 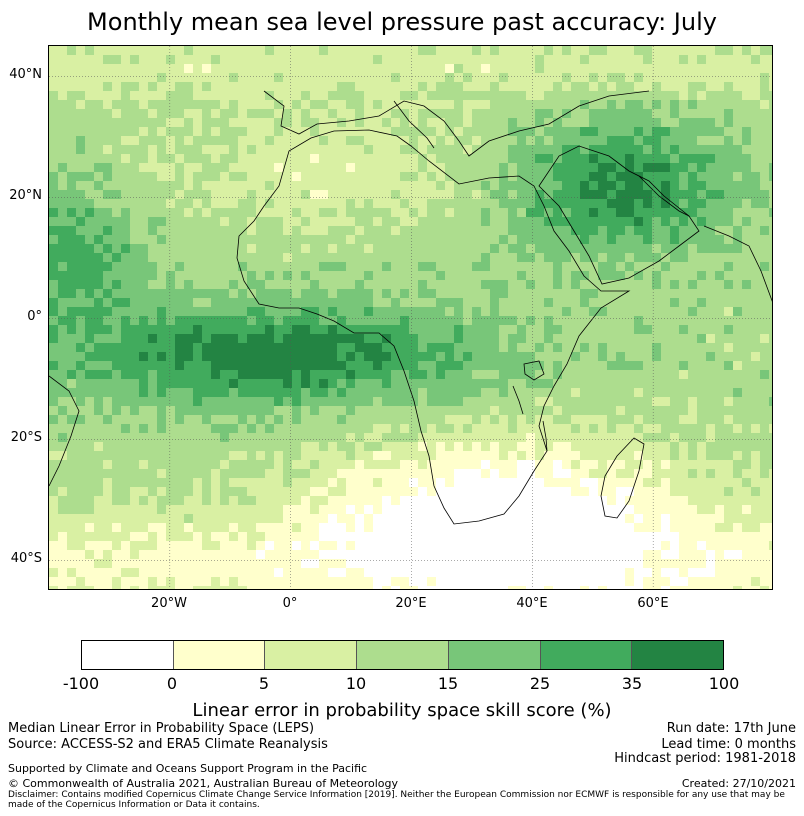 I want to click on lon-tick-20e: 20°E, so click(x=411, y=603).